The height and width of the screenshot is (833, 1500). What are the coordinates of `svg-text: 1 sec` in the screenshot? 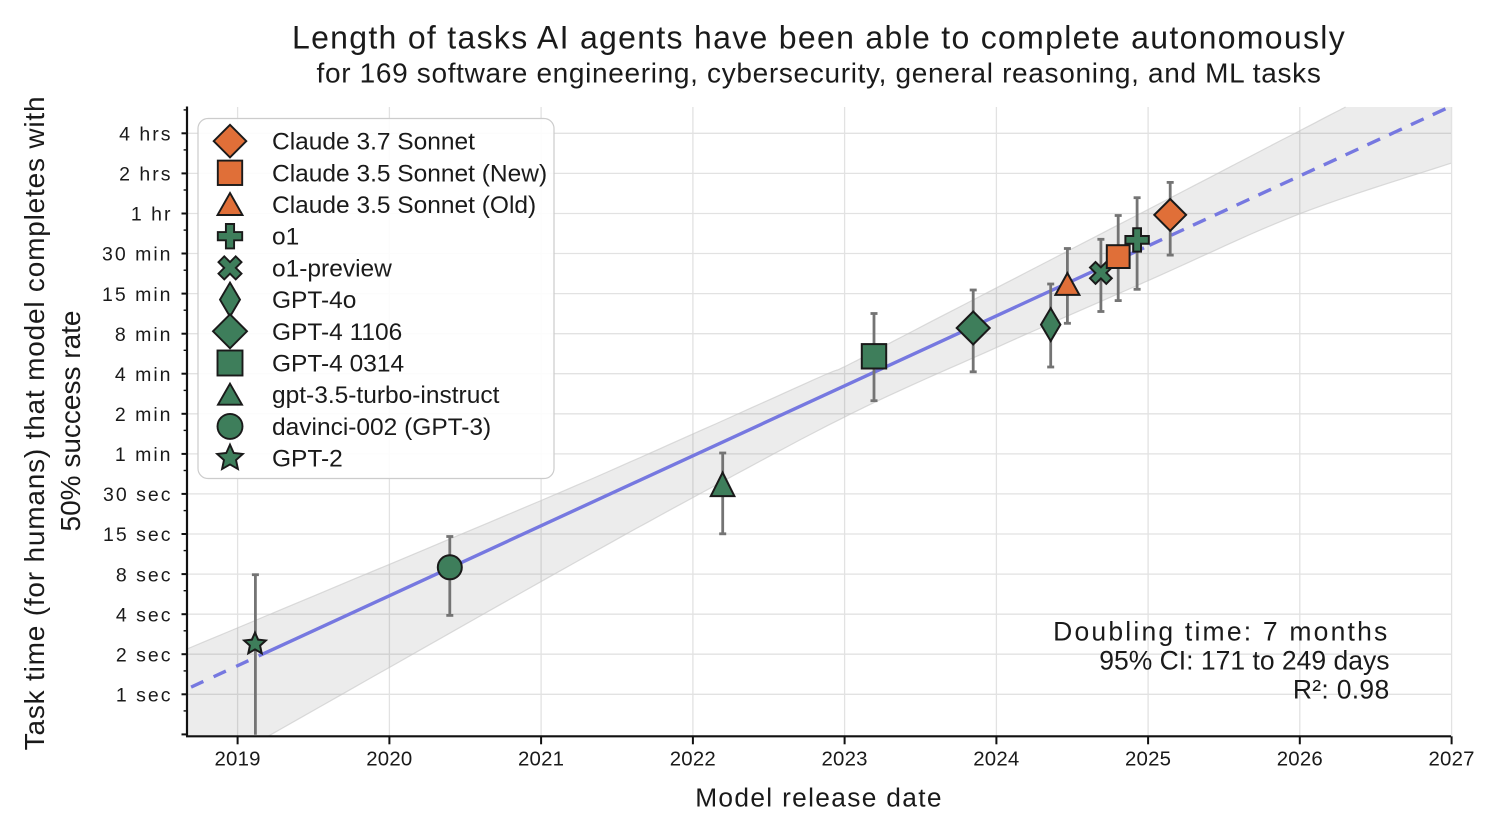 It's located at (144, 696).